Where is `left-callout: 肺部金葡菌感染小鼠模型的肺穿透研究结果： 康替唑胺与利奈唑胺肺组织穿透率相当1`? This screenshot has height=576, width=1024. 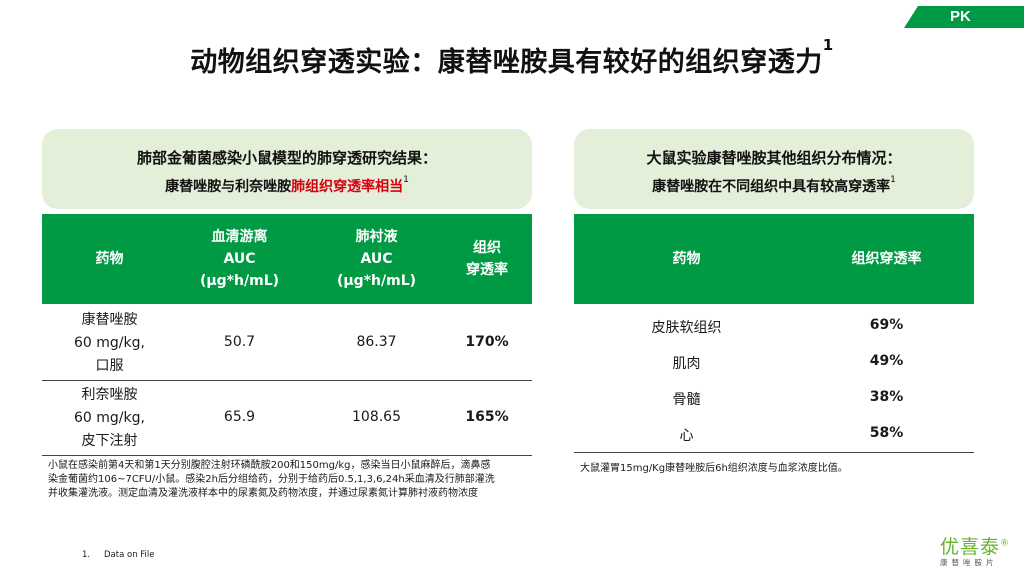 left-callout: 肺部金葡菌感染小鼠模型的肺穿透研究结果： 康替唑胺与利奈唑胺肺组织穿透率相当1 is located at coordinates (287, 169).